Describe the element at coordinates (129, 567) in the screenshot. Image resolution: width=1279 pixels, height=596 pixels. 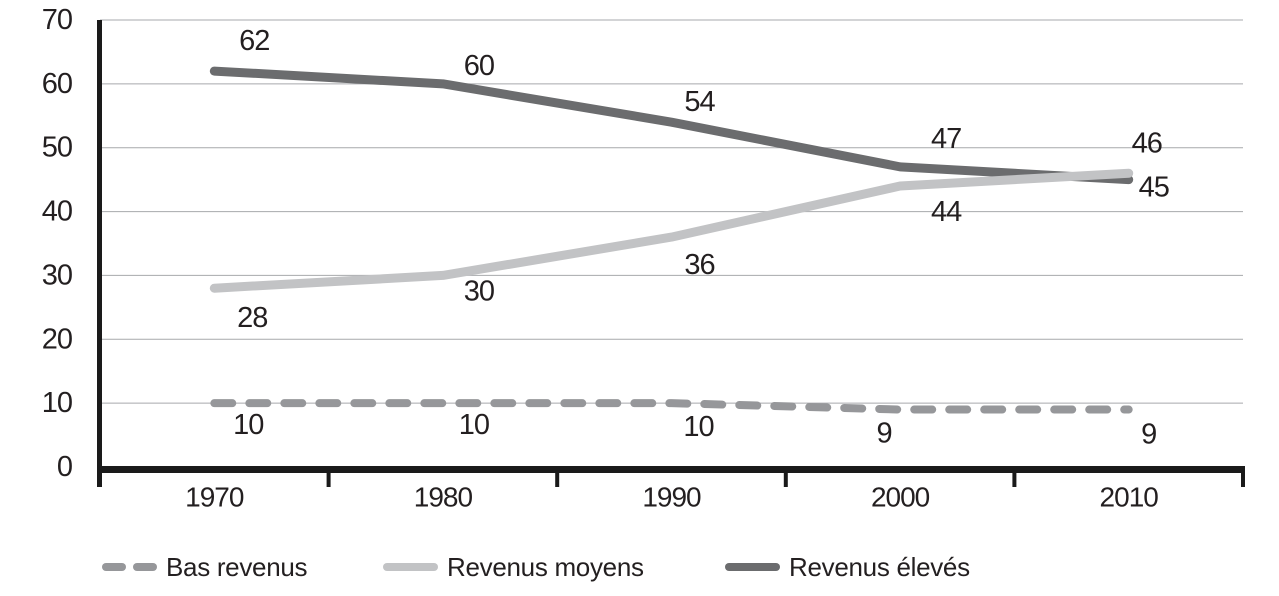
I see `legend-swatch-dashed-icon` at that location.